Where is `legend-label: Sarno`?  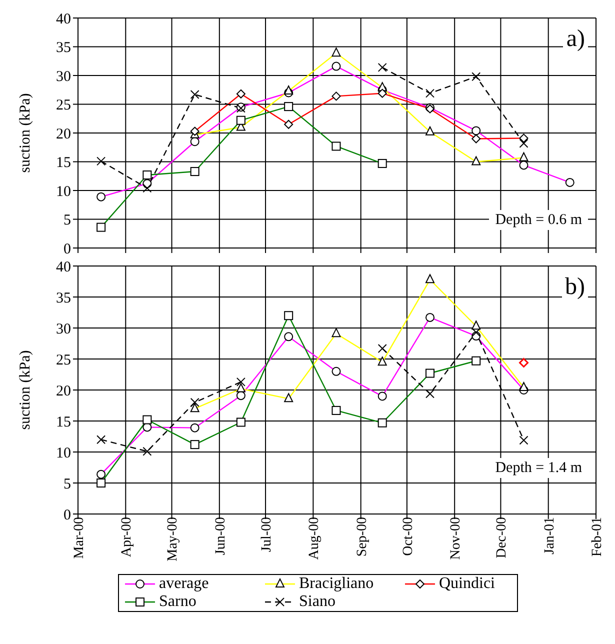
legend-label: Sarno is located at coordinates (177, 602).